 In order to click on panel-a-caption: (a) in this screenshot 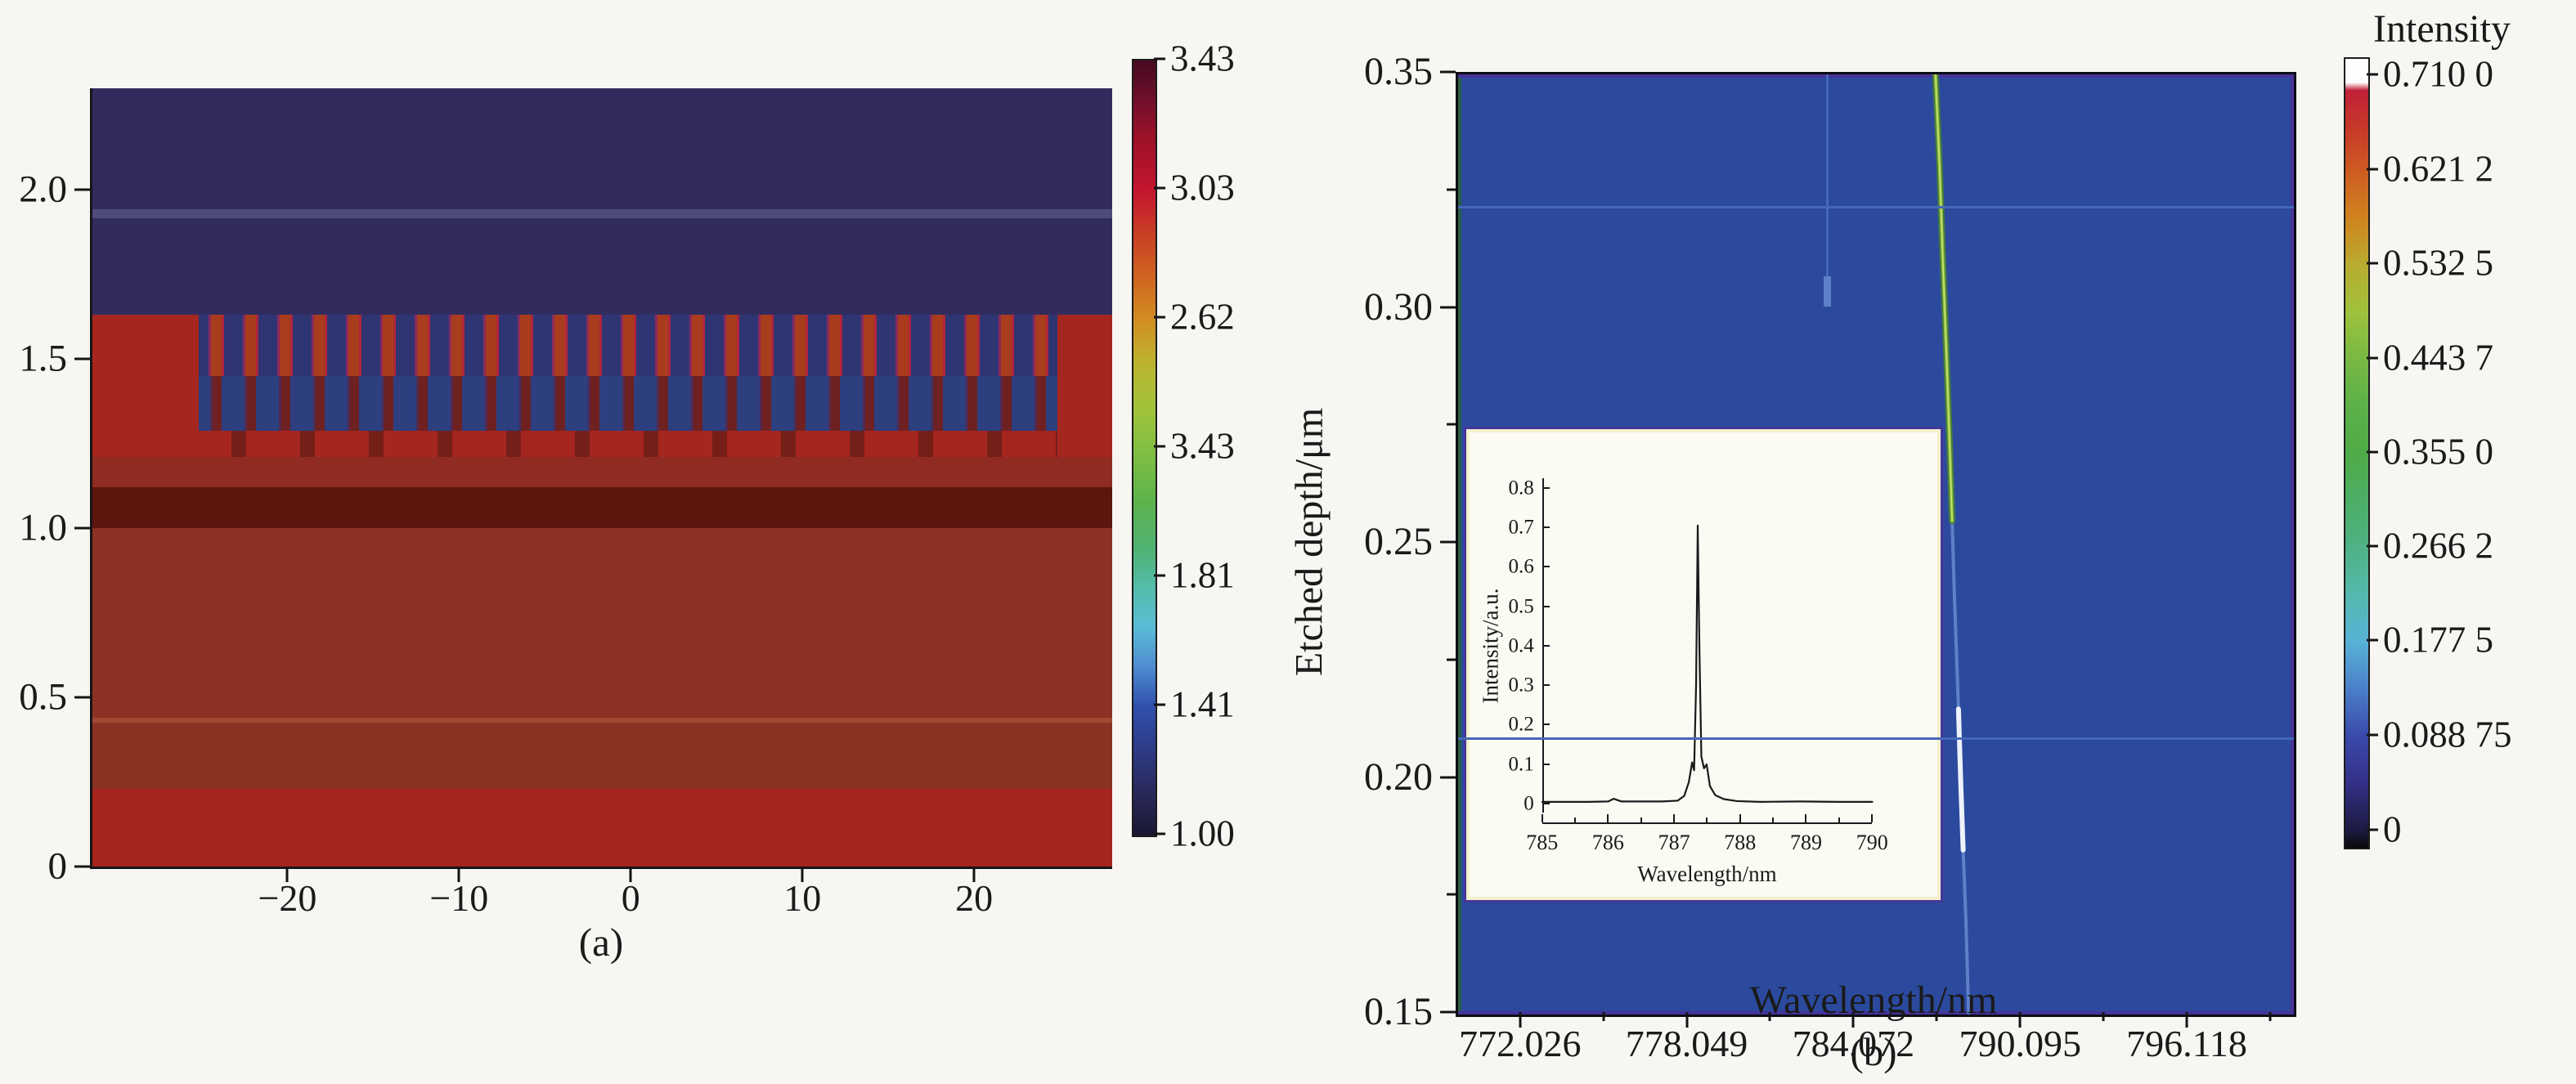, I will do `click(601, 942)`.